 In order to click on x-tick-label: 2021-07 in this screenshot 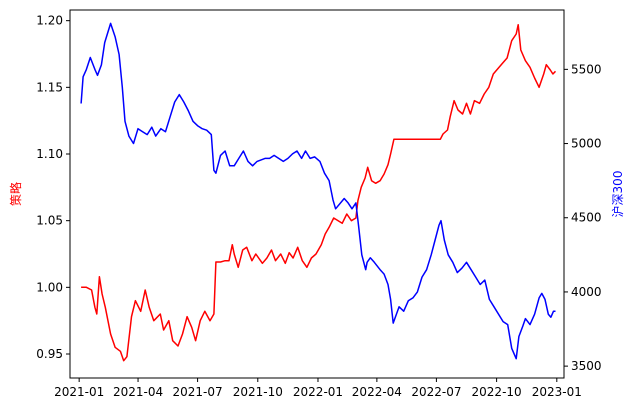, I will do `click(198, 392)`.